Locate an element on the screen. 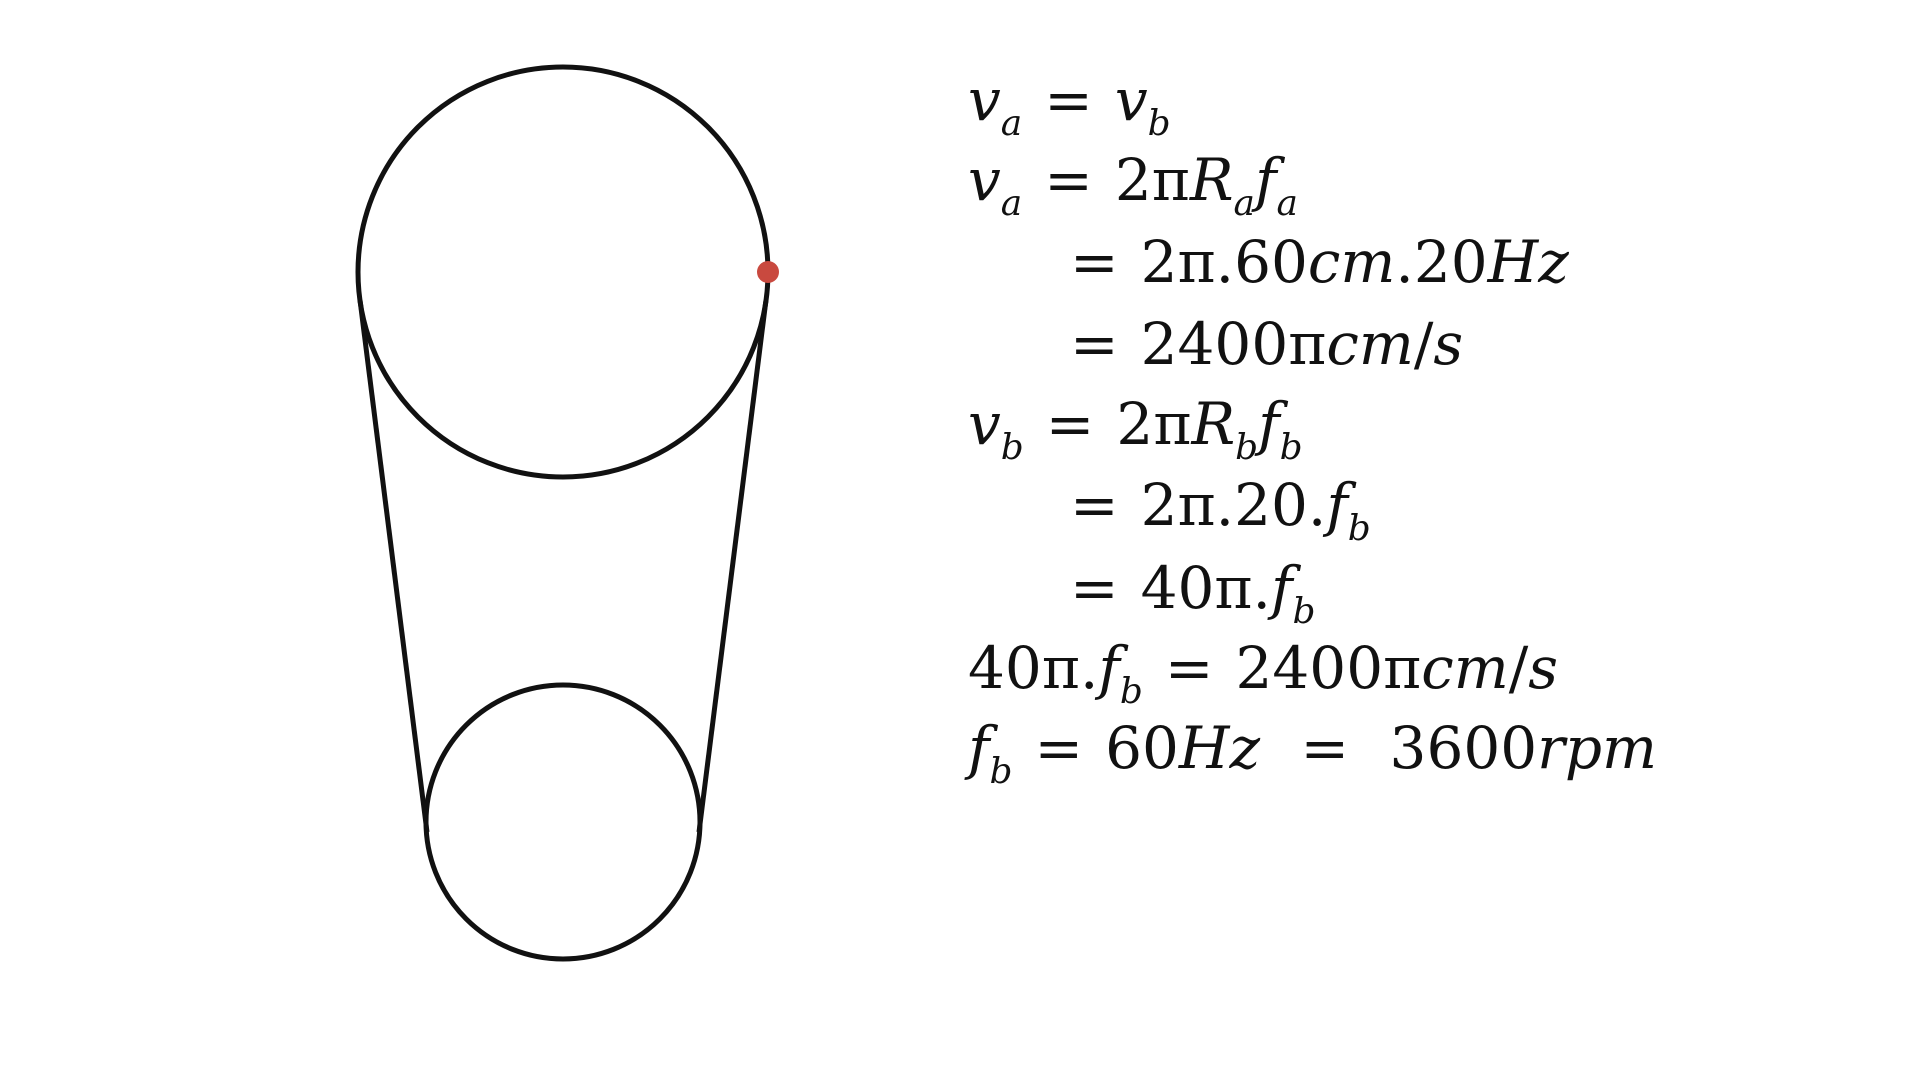 This screenshot has height=1080, width=1920. belt-left-segment is located at coordinates (393, 566).